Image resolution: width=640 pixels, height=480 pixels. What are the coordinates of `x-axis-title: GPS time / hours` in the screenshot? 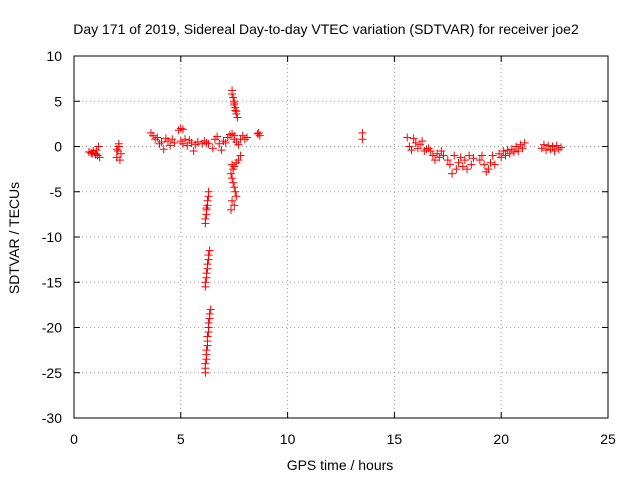 It's located at (340, 465).